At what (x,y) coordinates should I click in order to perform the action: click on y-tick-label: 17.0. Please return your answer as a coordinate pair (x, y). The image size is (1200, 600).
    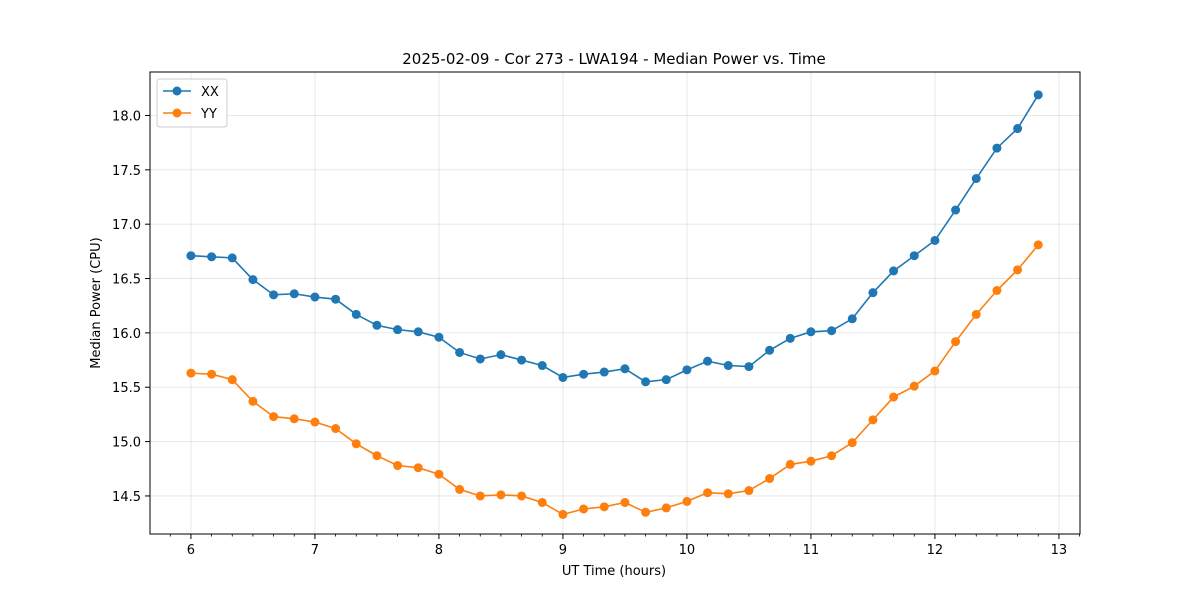
    Looking at the image, I should click on (126, 225).